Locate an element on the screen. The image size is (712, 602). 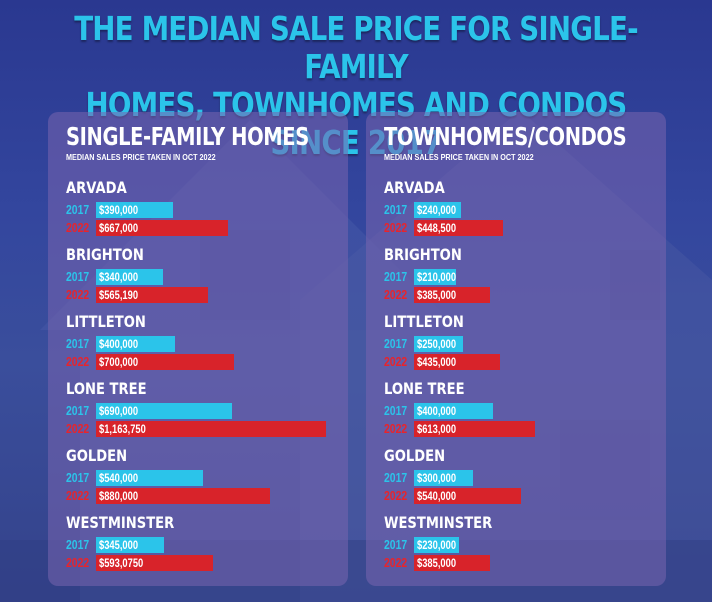
bar-2022: $880,000 is located at coordinates (183, 496).